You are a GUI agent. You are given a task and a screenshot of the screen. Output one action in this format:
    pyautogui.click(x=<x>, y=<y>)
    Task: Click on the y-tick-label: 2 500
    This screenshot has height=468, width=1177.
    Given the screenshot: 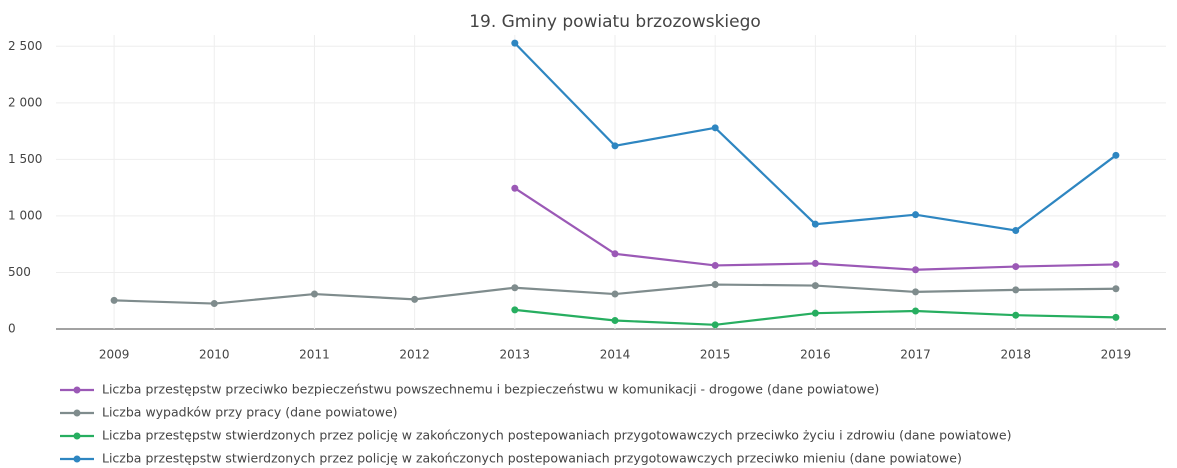 What is the action you would take?
    pyautogui.click(x=25, y=46)
    